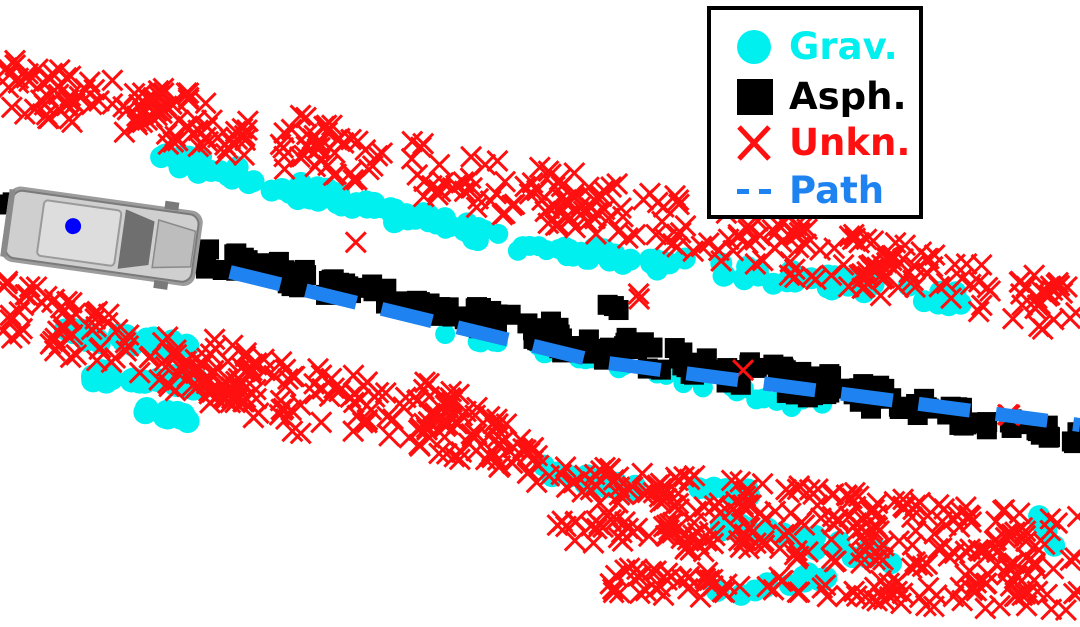 The width and height of the screenshot is (1080, 627). Describe the element at coordinates (73, 226) in the screenshot. I see `vehicle-position-marker` at that location.